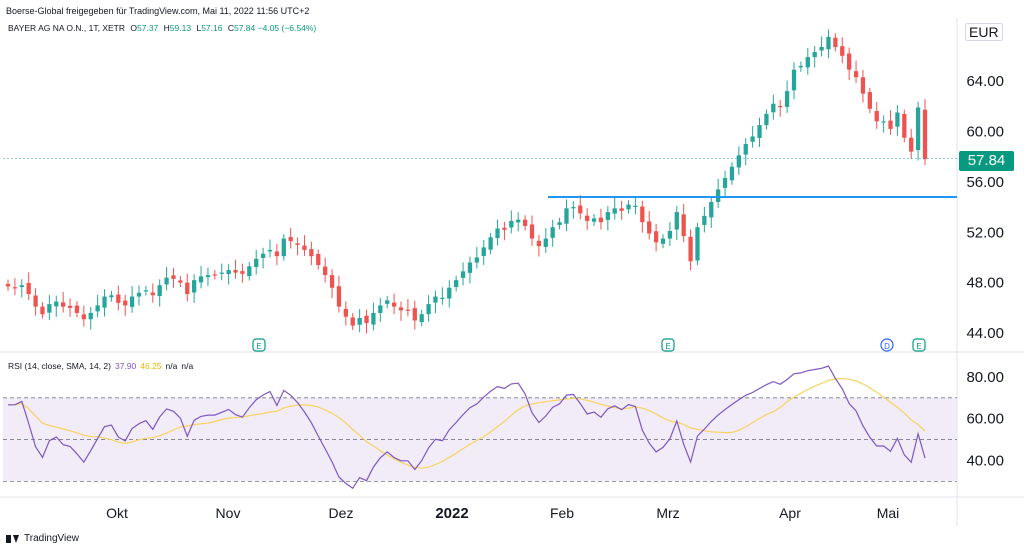 This screenshot has width=1024, height=550. I want to click on rsi-value: 37.90, so click(125, 366).